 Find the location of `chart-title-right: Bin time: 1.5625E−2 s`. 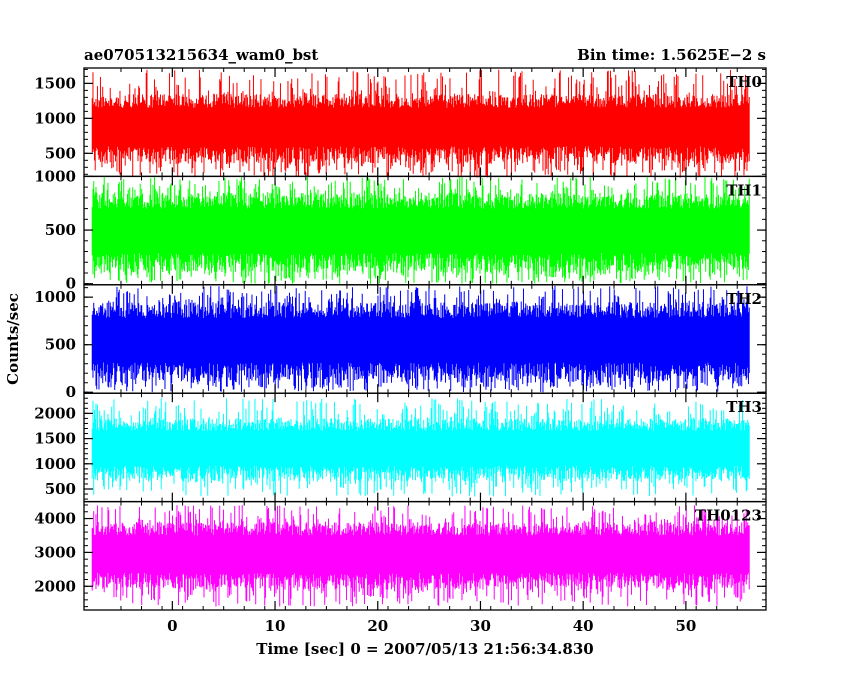

chart-title-right: Bin time: 1.5625E−2 s is located at coordinates (671, 55).